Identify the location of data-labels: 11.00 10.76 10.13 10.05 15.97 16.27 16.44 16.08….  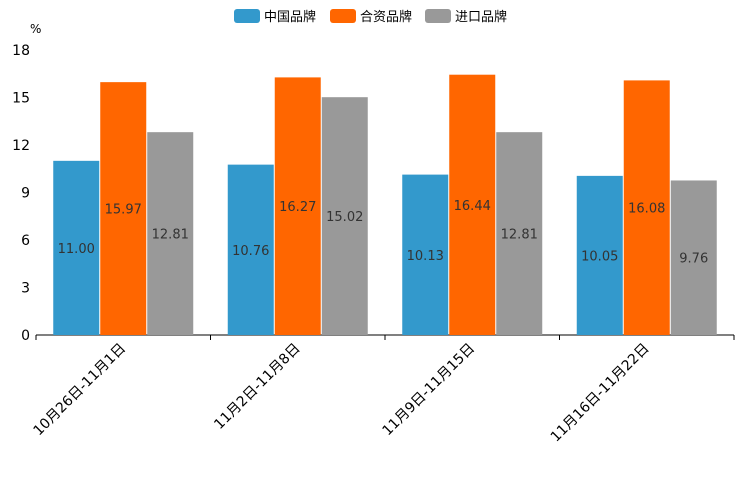
(383, 233).